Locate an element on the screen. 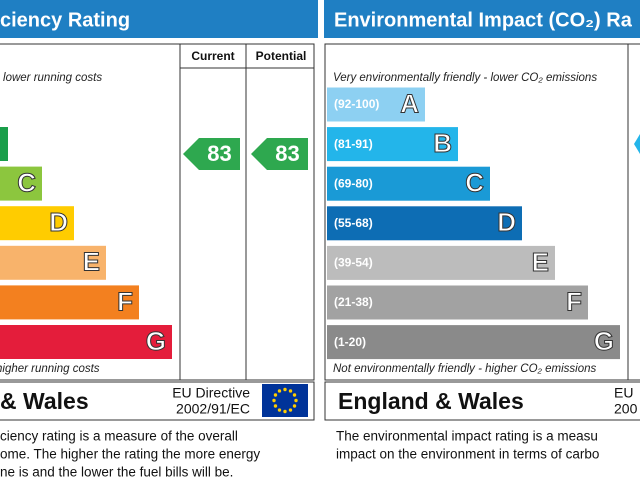 This screenshot has width=640, height=480. directive: 200 is located at coordinates (626, 409).